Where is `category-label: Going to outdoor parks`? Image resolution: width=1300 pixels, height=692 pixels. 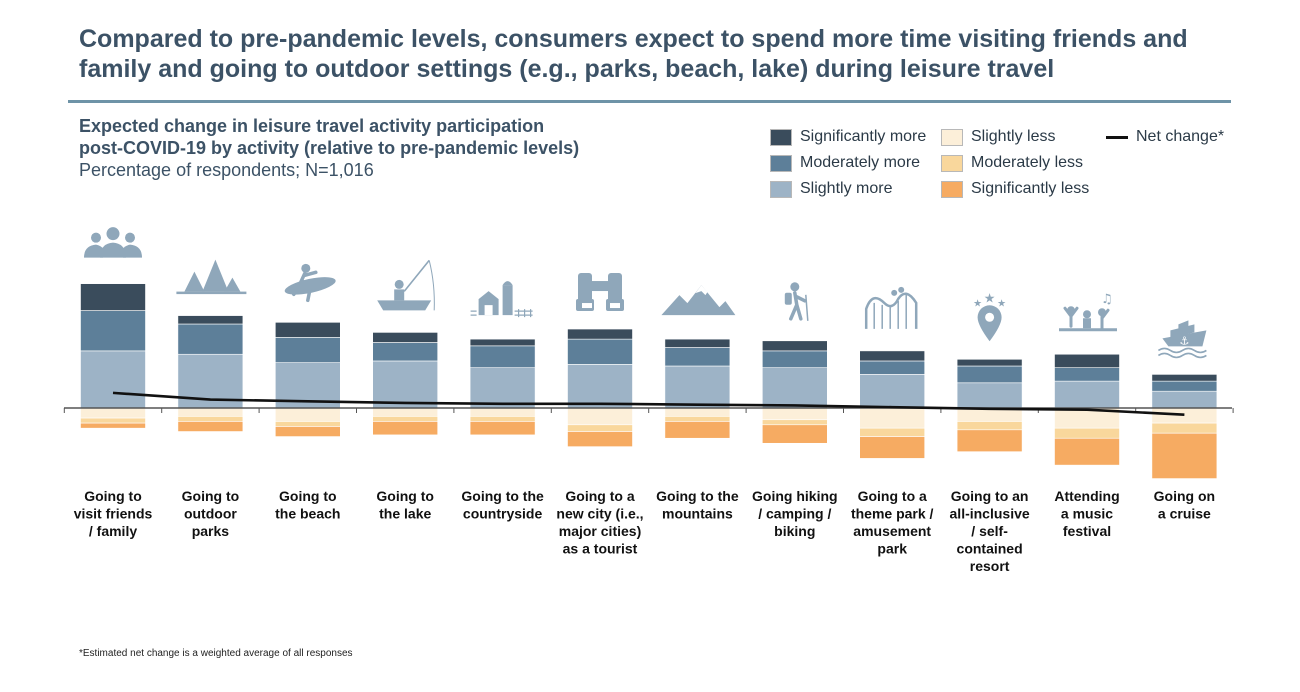 category-label: Going to outdoor parks is located at coordinates (211, 513).